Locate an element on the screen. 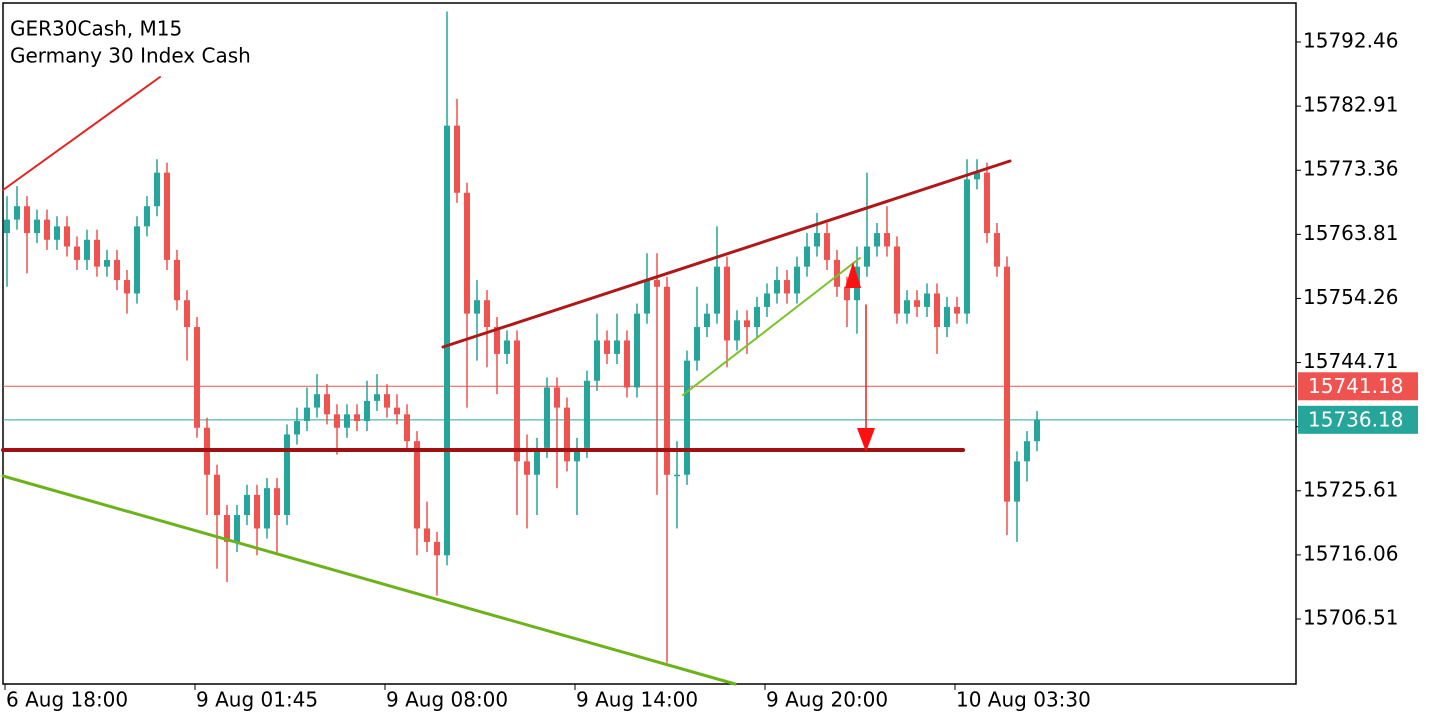 Image resolution: width=1440 pixels, height=720 pixels. y-tick-label: 15725.61 is located at coordinates (1350, 489).